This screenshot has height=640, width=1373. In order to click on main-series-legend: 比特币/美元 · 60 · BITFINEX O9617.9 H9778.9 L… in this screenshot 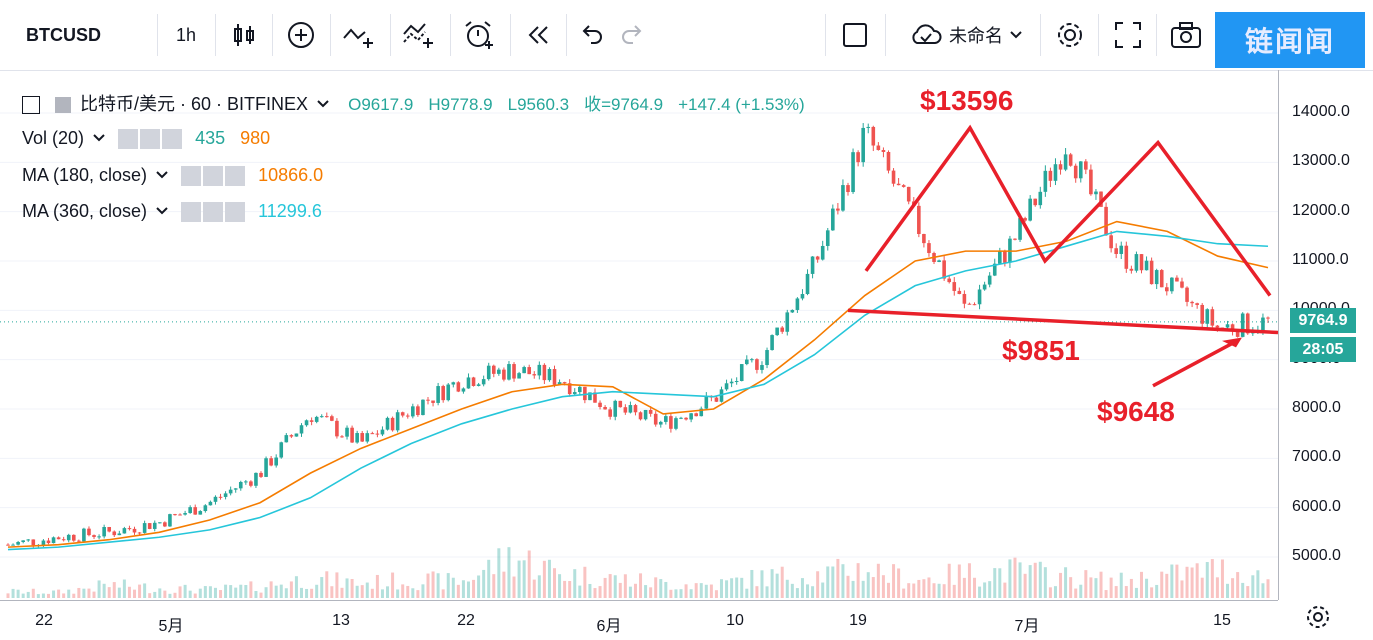, I will do `click(413, 103)`.